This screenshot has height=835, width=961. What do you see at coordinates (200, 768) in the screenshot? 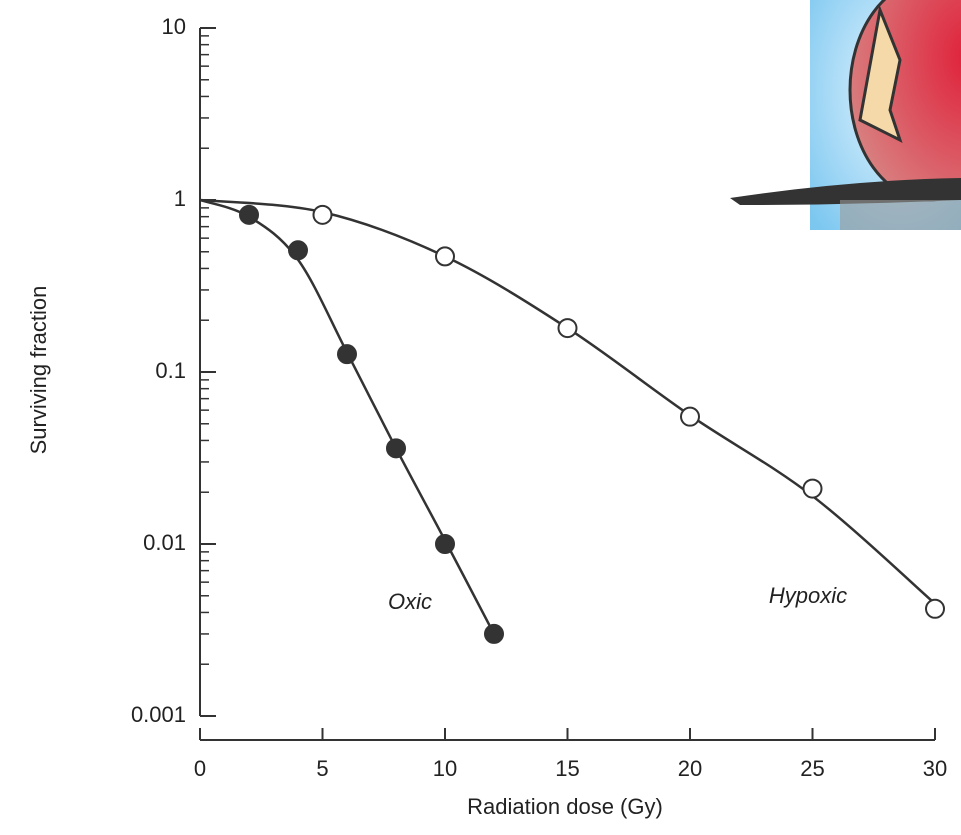
I see `x-tick-label: 0` at bounding box center [200, 768].